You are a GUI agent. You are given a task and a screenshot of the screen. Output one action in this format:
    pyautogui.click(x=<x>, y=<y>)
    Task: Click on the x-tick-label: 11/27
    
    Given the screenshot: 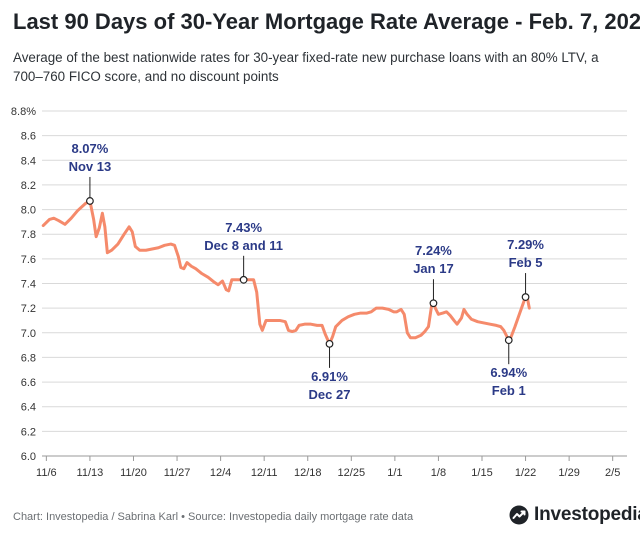 What is the action you would take?
    pyautogui.click(x=177, y=473)
    